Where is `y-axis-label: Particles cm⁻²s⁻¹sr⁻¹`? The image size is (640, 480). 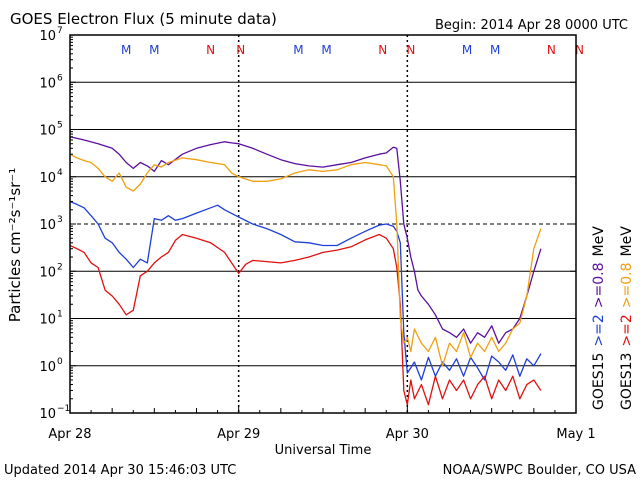
y-axis-label: Particles cm⁻²s⁻¹sr⁻¹ is located at coordinates (15, 245).